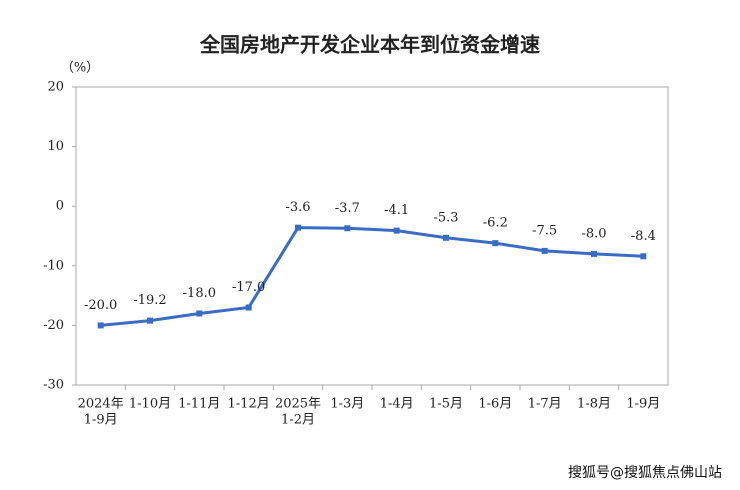  I want to click on value-label: -3.7, so click(347, 208).